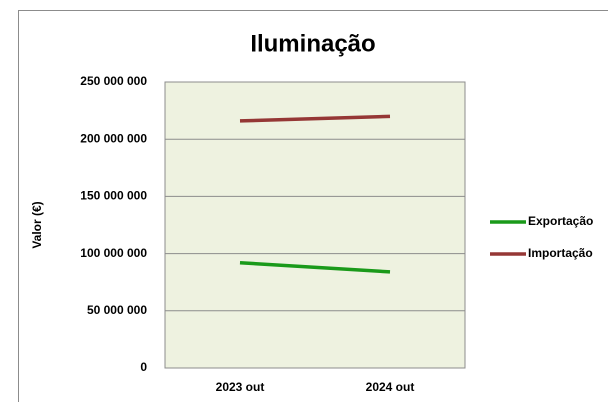 The height and width of the screenshot is (402, 608). What do you see at coordinates (390, 387) in the screenshot?
I see `x-tick-label: 2024 out` at bounding box center [390, 387].